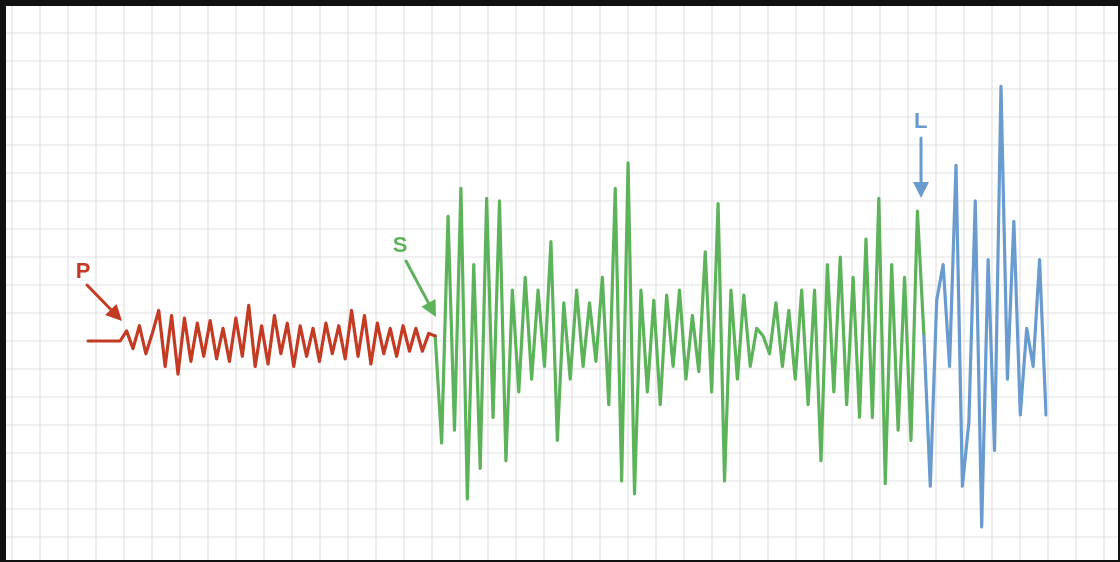  I want to click on annotation: S, so click(400, 245).